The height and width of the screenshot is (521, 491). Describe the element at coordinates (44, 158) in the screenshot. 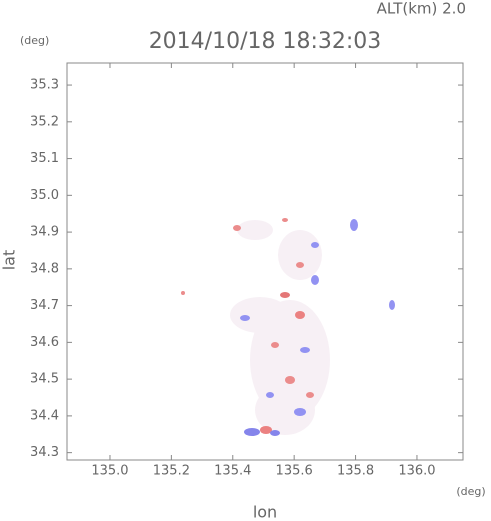

I see `y-tick-label: 35.1` at that location.